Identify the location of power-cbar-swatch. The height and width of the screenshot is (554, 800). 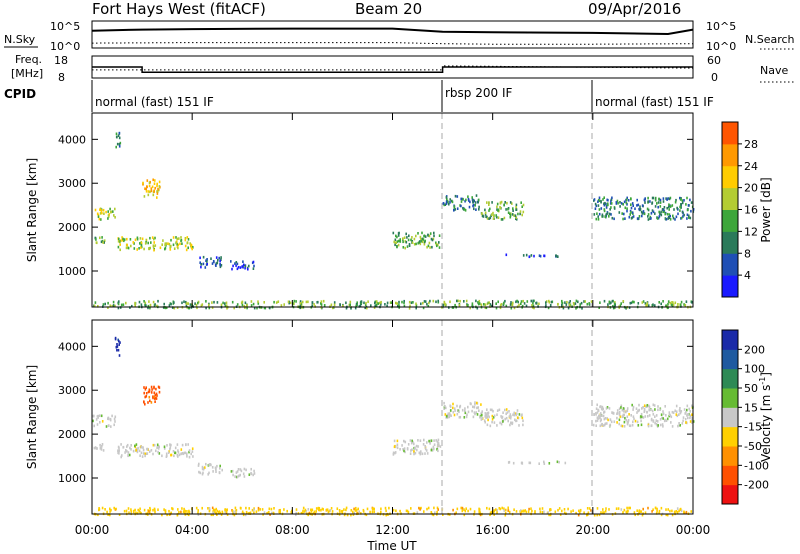
(730, 286).